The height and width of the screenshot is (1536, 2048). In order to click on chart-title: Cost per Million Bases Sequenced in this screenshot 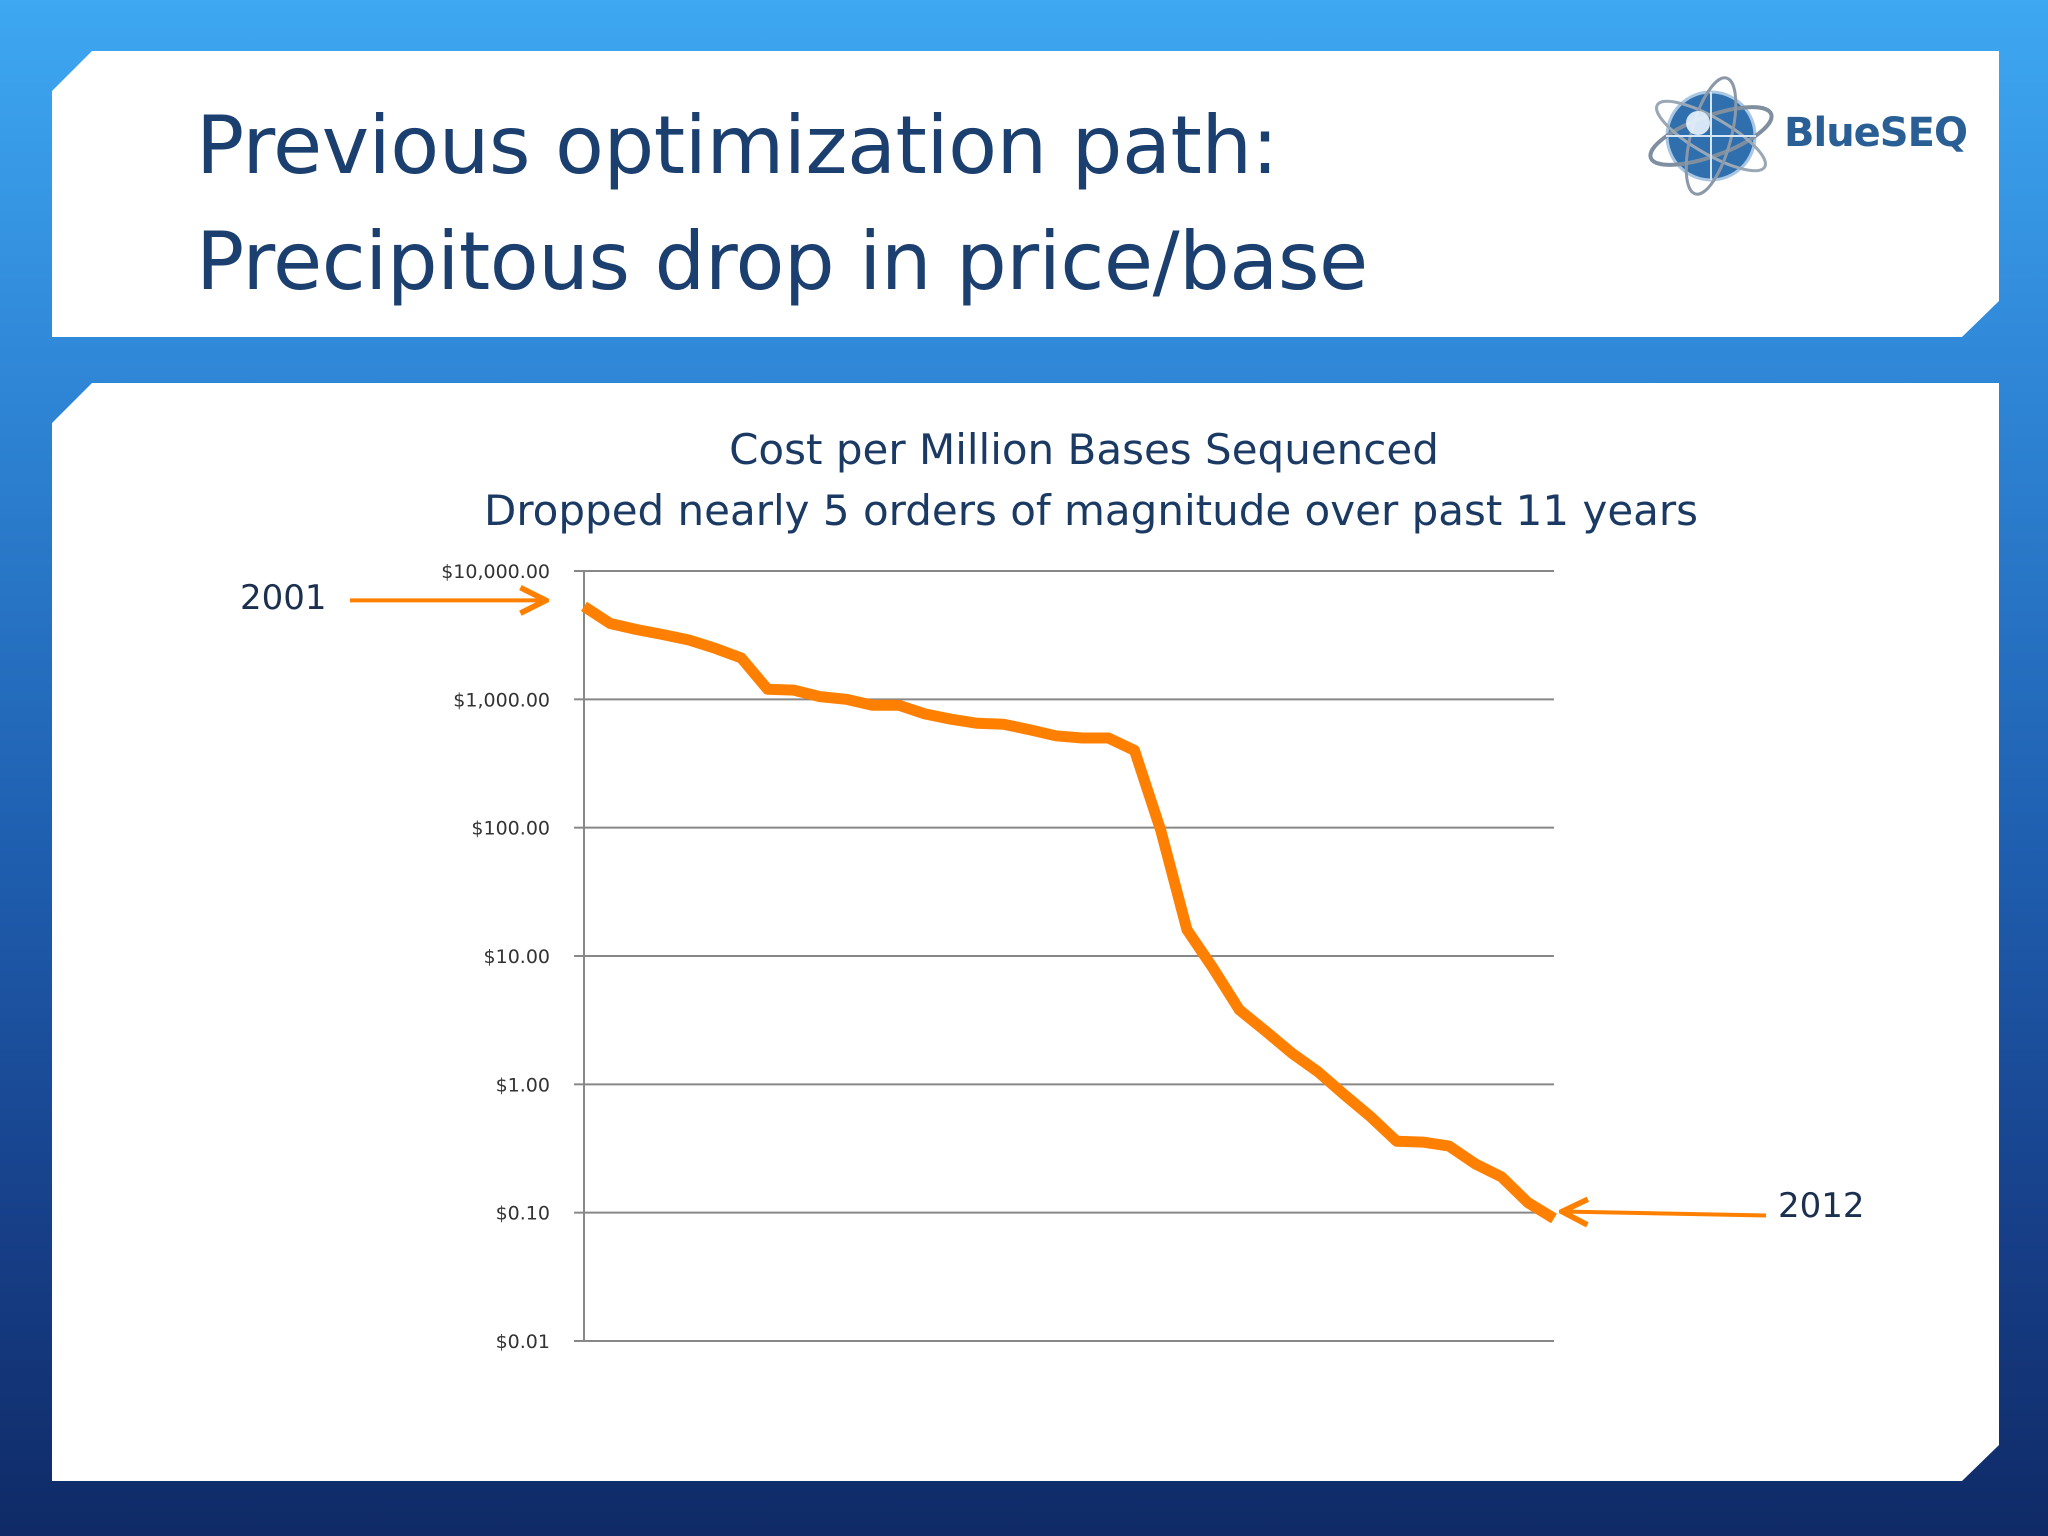, I will do `click(1084, 449)`.